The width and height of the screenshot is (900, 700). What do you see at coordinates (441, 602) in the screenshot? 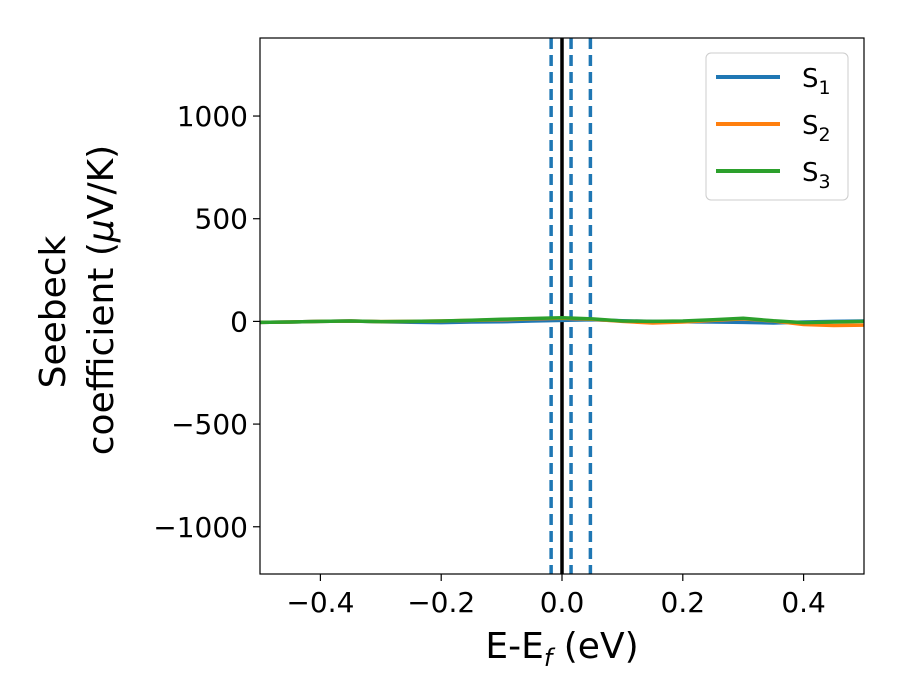
I see `x-tick-label: −0.2` at bounding box center [441, 602].